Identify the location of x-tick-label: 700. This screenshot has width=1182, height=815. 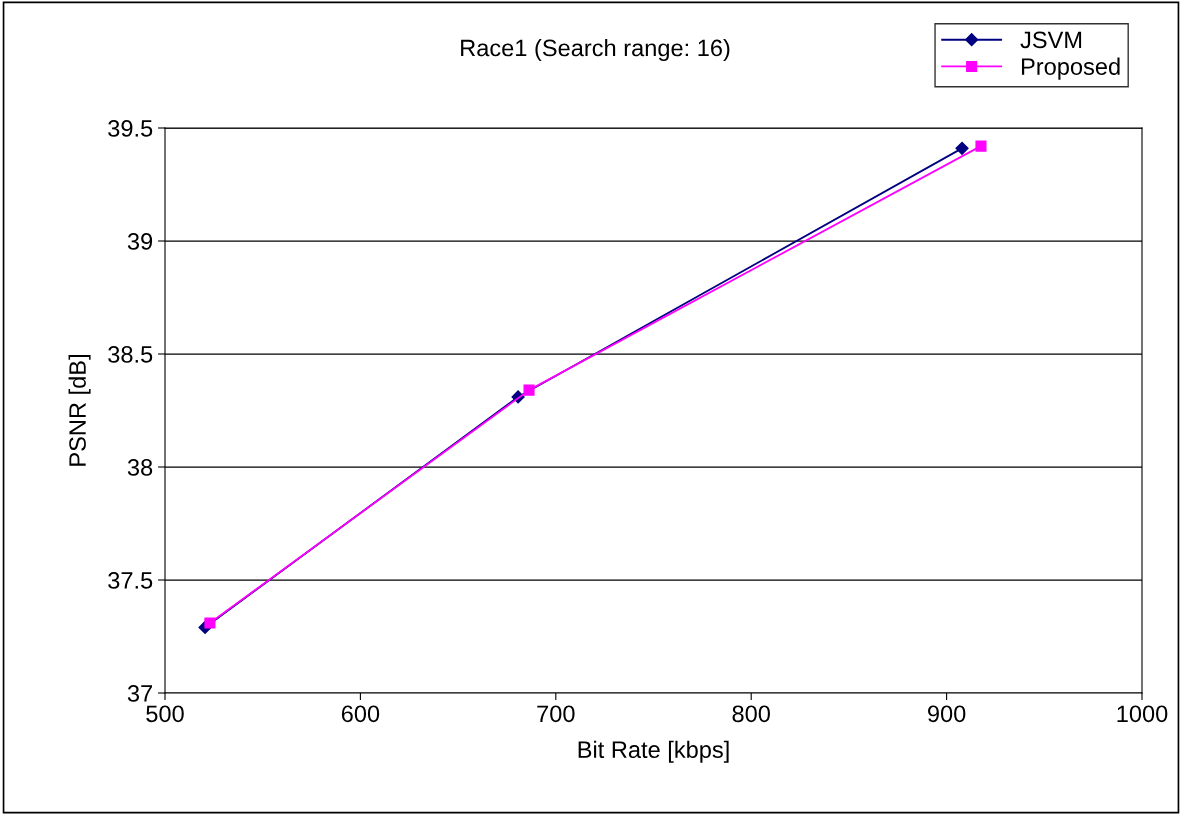
(556, 714).